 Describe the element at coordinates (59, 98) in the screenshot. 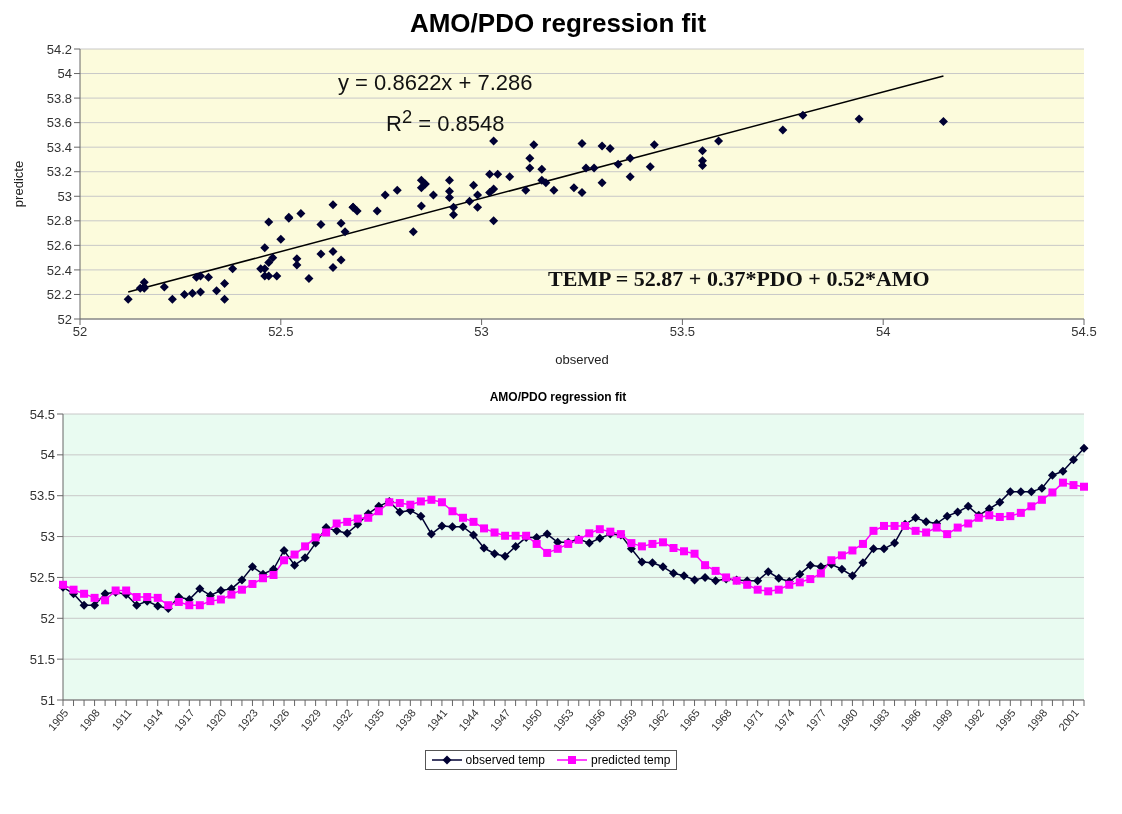

I see `y-tick-label: 53.8` at that location.